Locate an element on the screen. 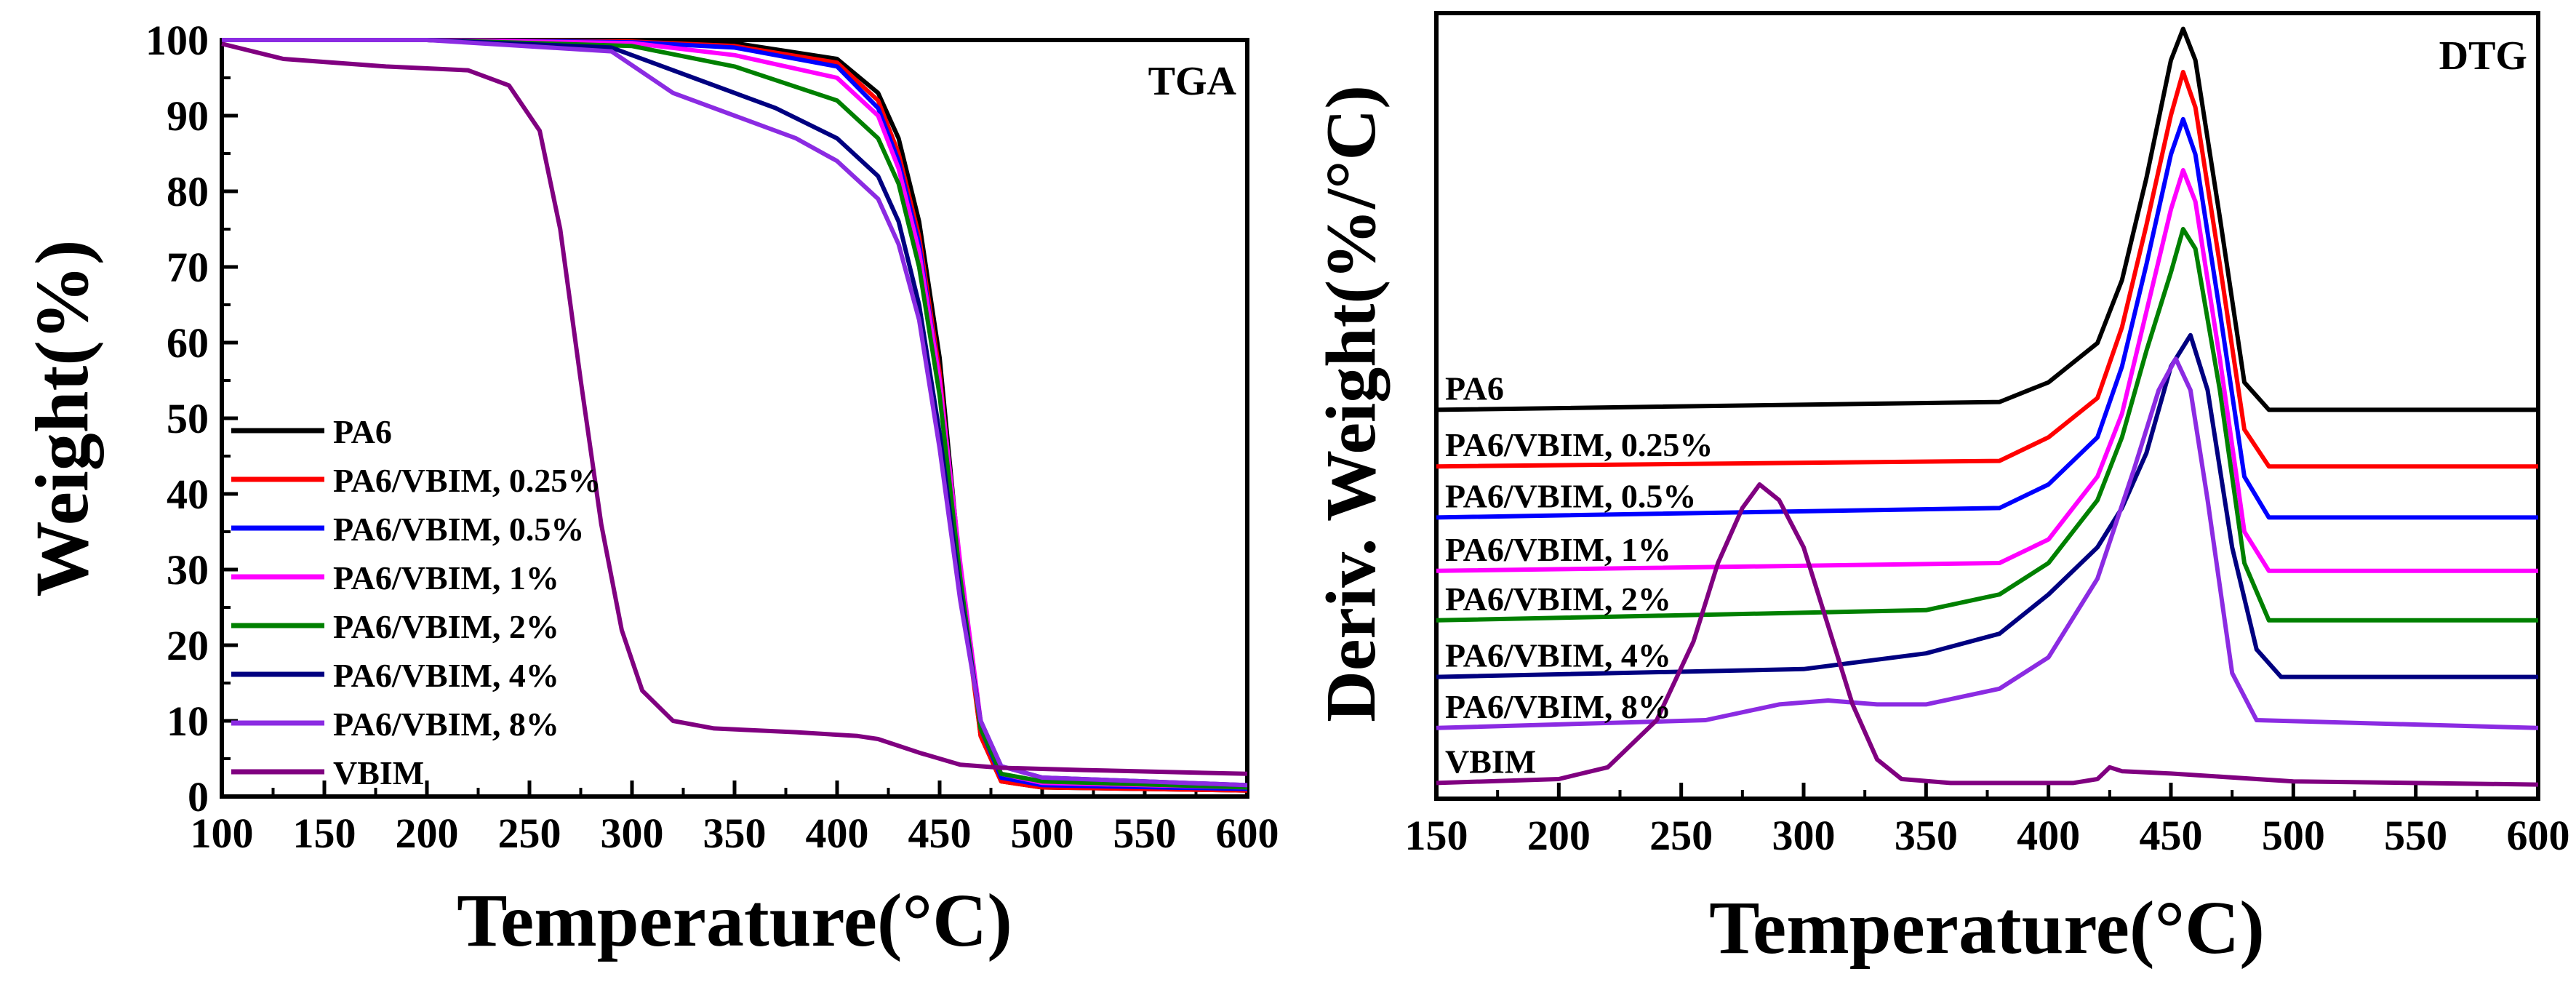 The width and height of the screenshot is (2576, 982). dtg-x-tick-label: 200 is located at coordinates (1559, 835).